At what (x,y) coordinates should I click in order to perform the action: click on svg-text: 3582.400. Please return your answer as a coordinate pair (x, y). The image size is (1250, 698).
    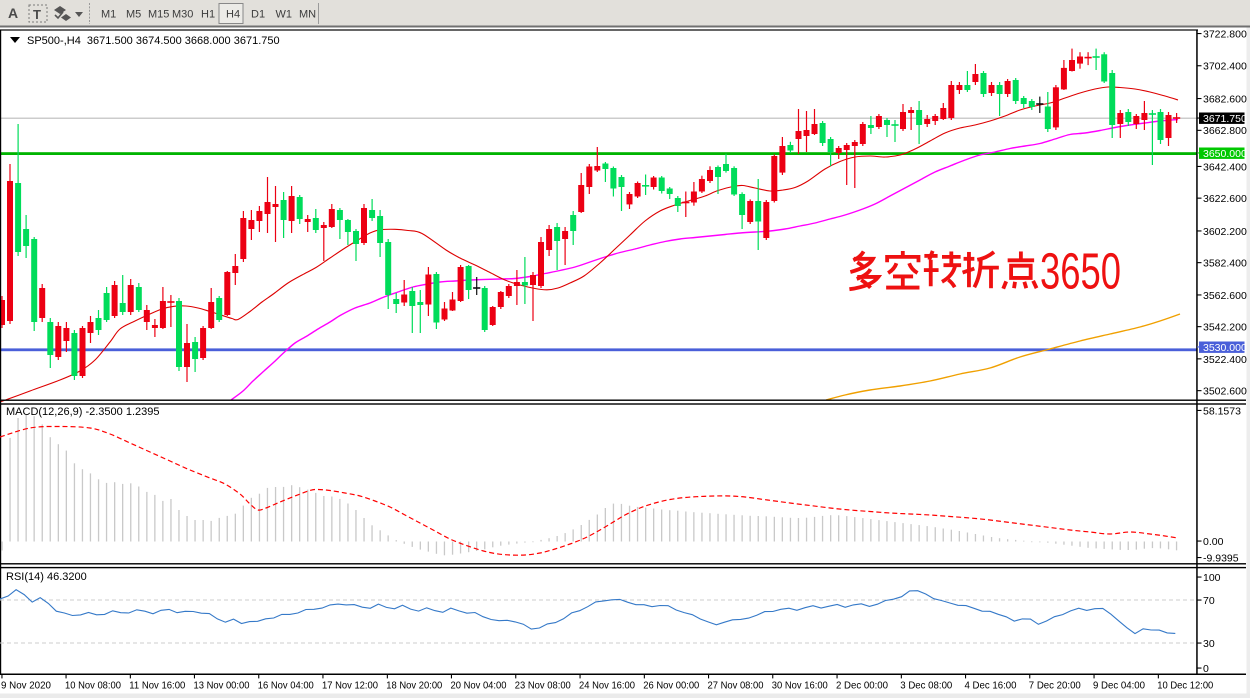
    Looking at the image, I should click on (1225, 264).